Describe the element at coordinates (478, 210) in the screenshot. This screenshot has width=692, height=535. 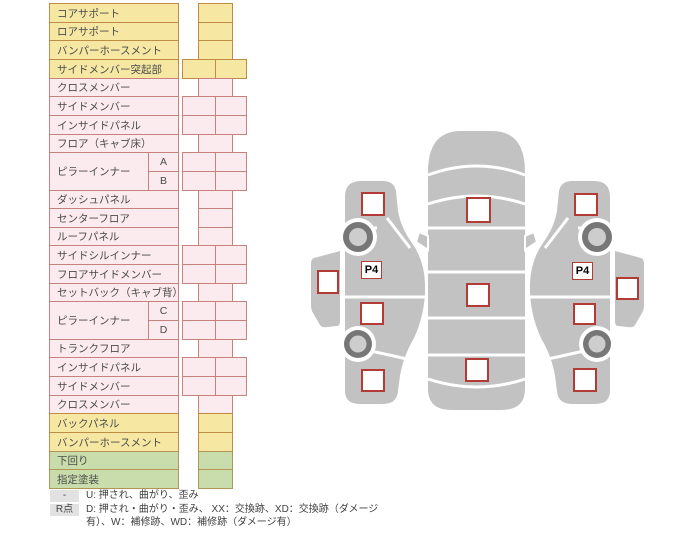
I see `damage-checkpoint-top-windshield` at that location.